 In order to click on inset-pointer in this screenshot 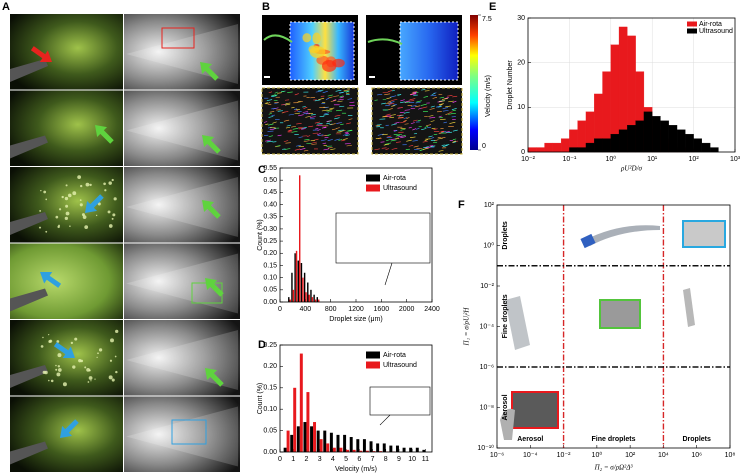, I will do `click(385, 420)`.